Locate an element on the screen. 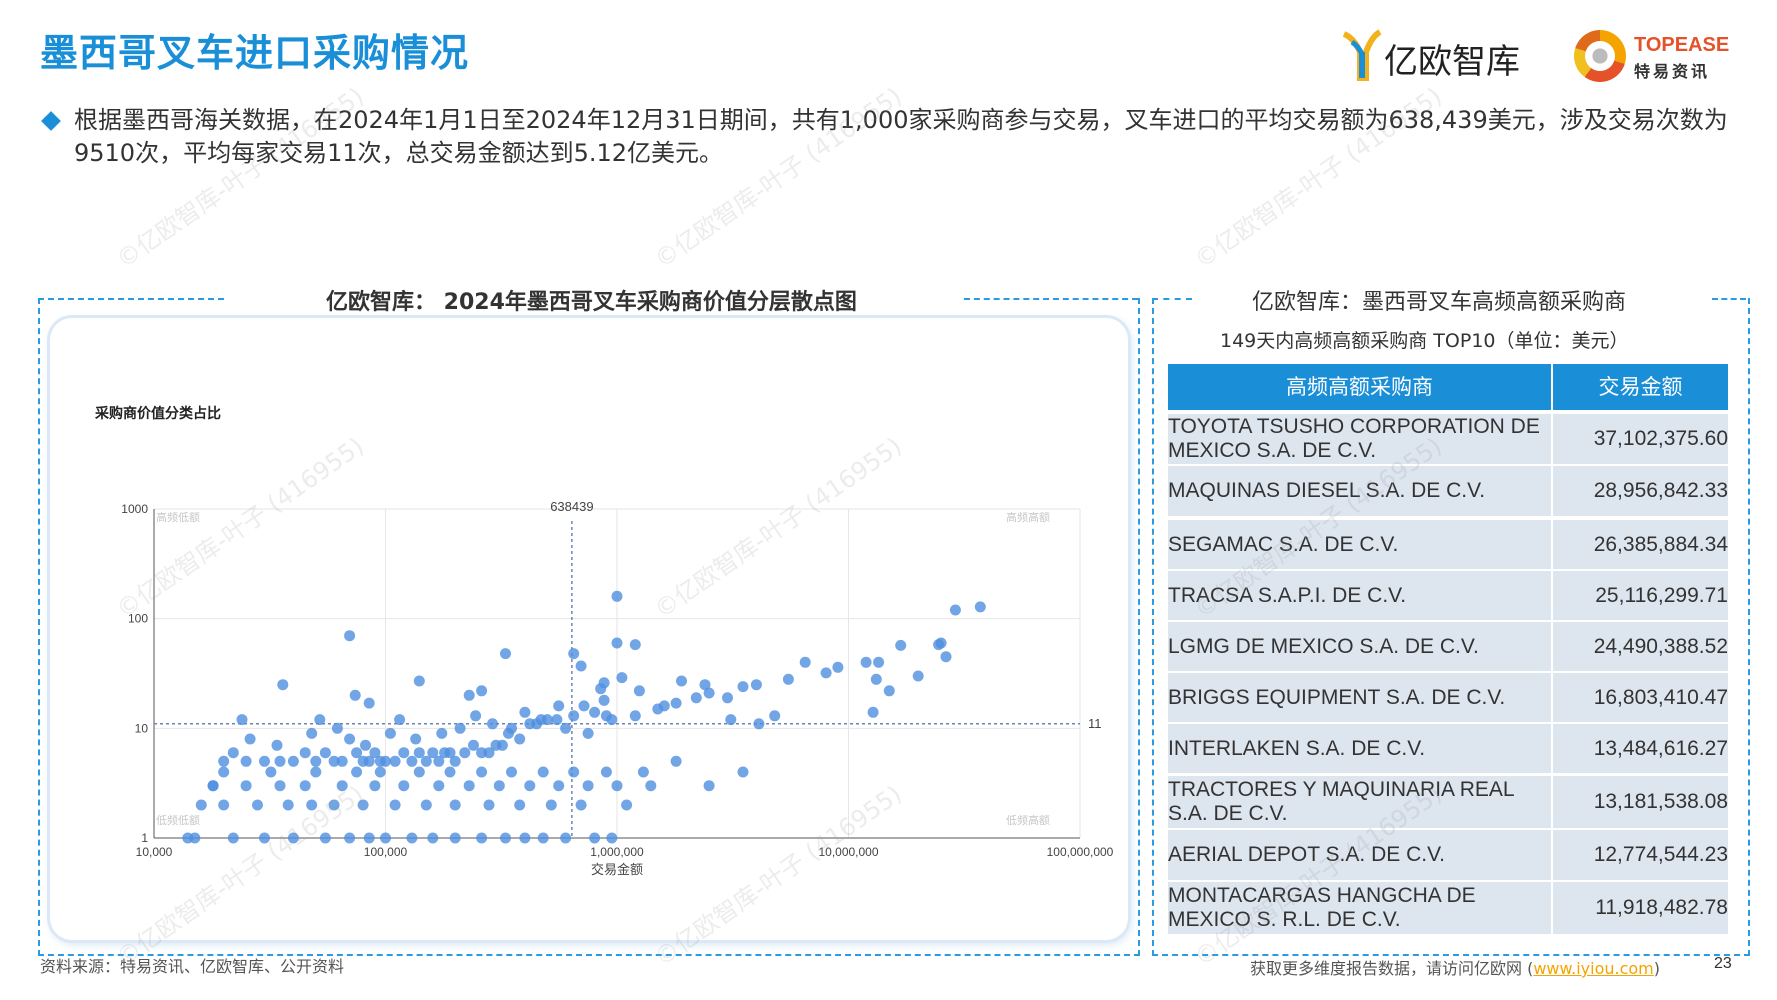 The width and height of the screenshot is (1777, 1000). topease-logo-icon is located at coordinates (1600, 56).